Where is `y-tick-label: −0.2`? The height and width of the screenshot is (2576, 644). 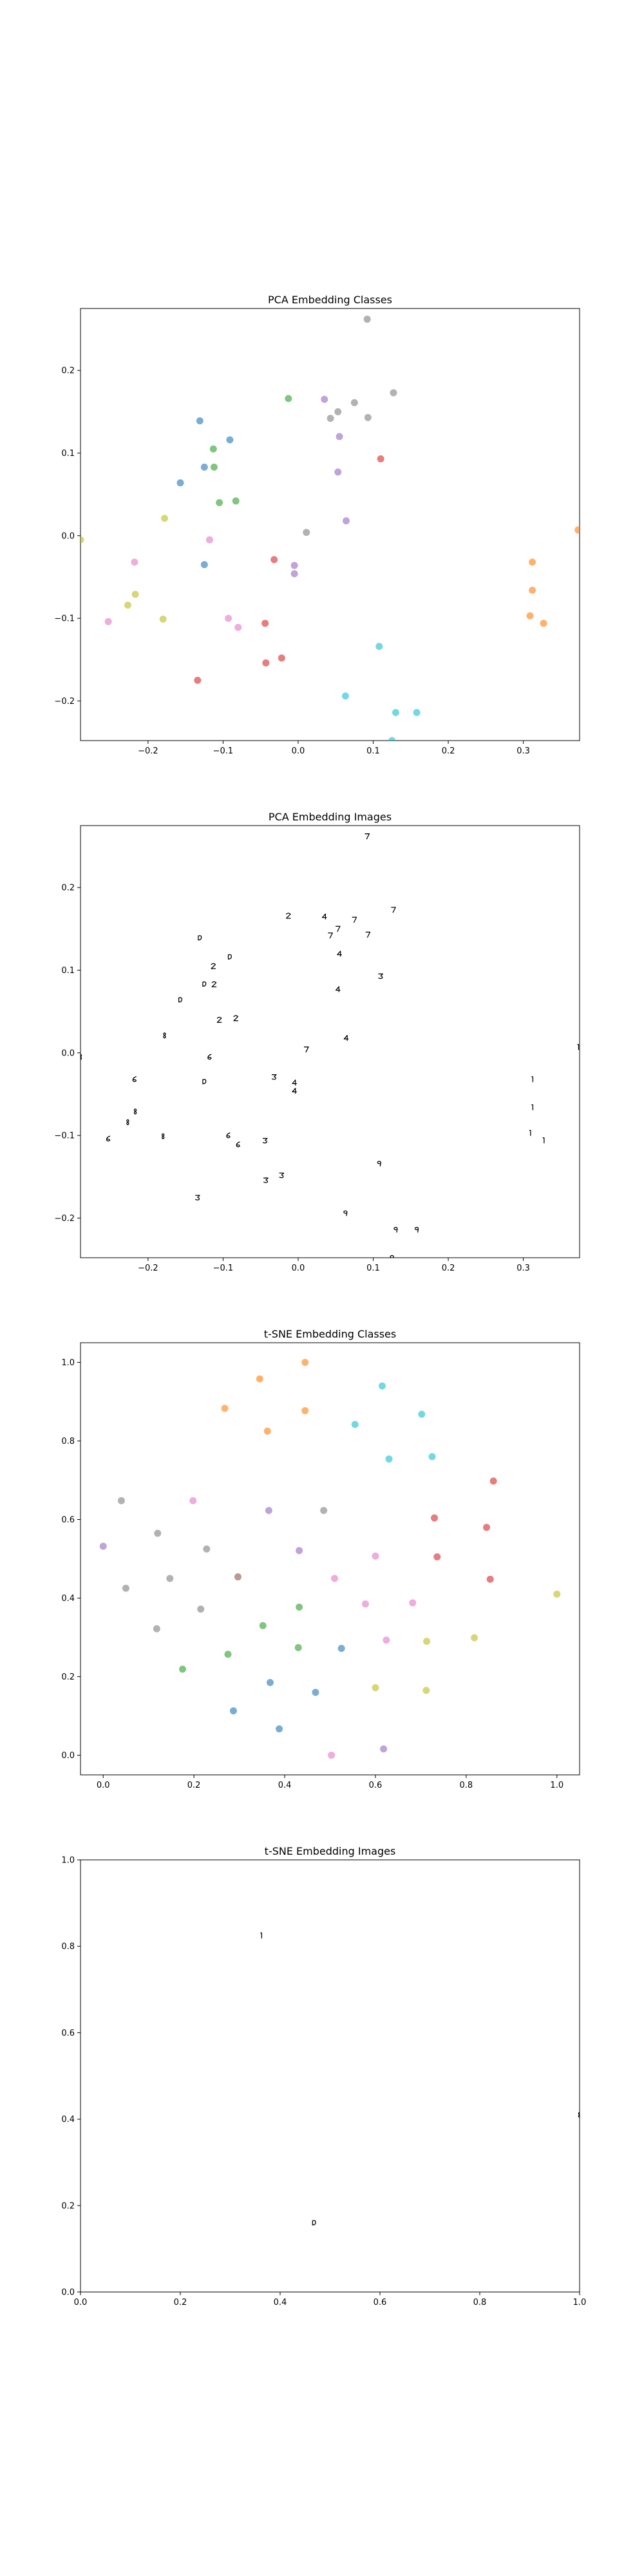 y-tick-label: −0.2 is located at coordinates (64, 1219).